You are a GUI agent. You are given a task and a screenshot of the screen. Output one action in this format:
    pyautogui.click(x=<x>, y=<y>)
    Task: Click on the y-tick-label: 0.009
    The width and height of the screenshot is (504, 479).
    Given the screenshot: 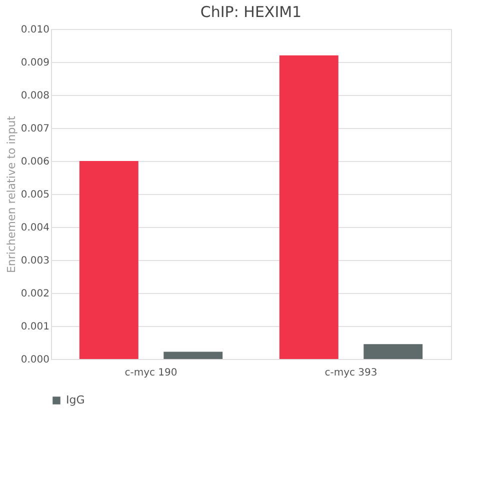 What is the action you would take?
    pyautogui.click(x=35, y=63)
    